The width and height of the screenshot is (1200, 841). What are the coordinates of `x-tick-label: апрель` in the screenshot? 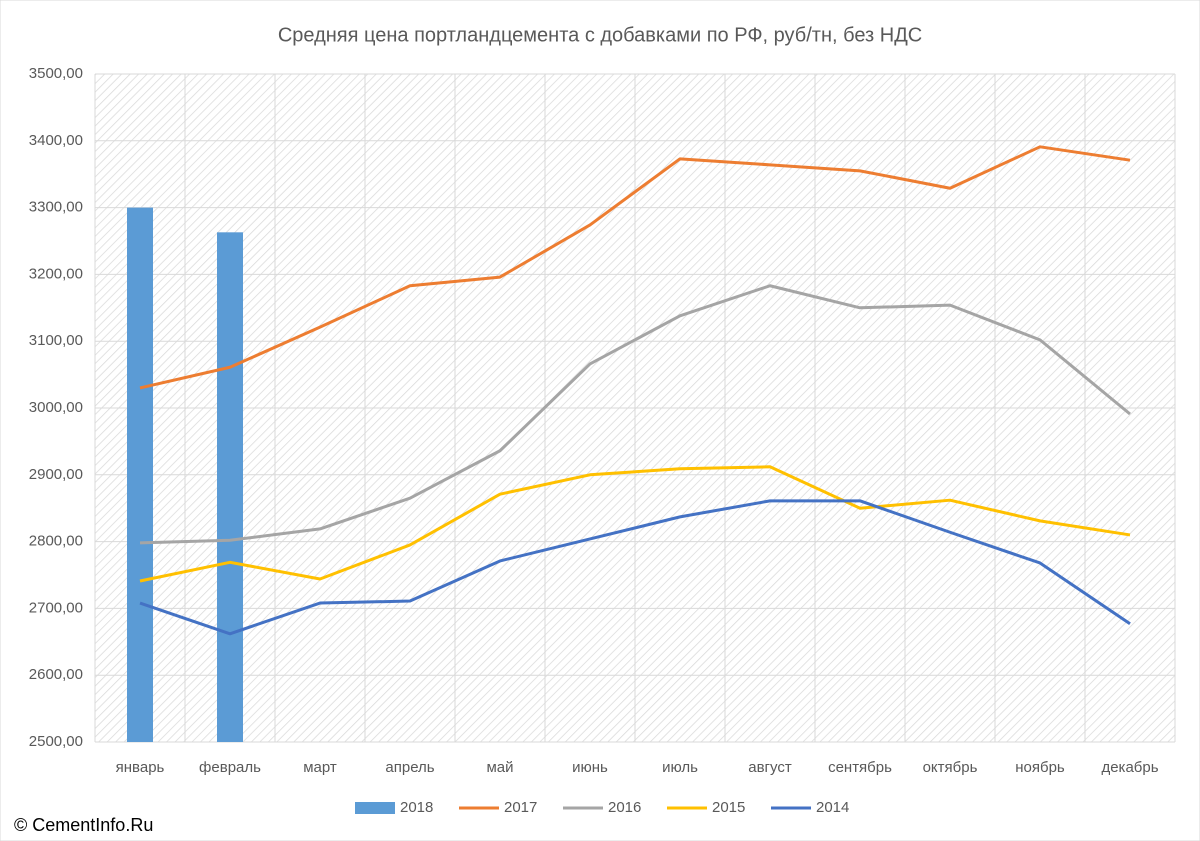 It's located at (409, 767).